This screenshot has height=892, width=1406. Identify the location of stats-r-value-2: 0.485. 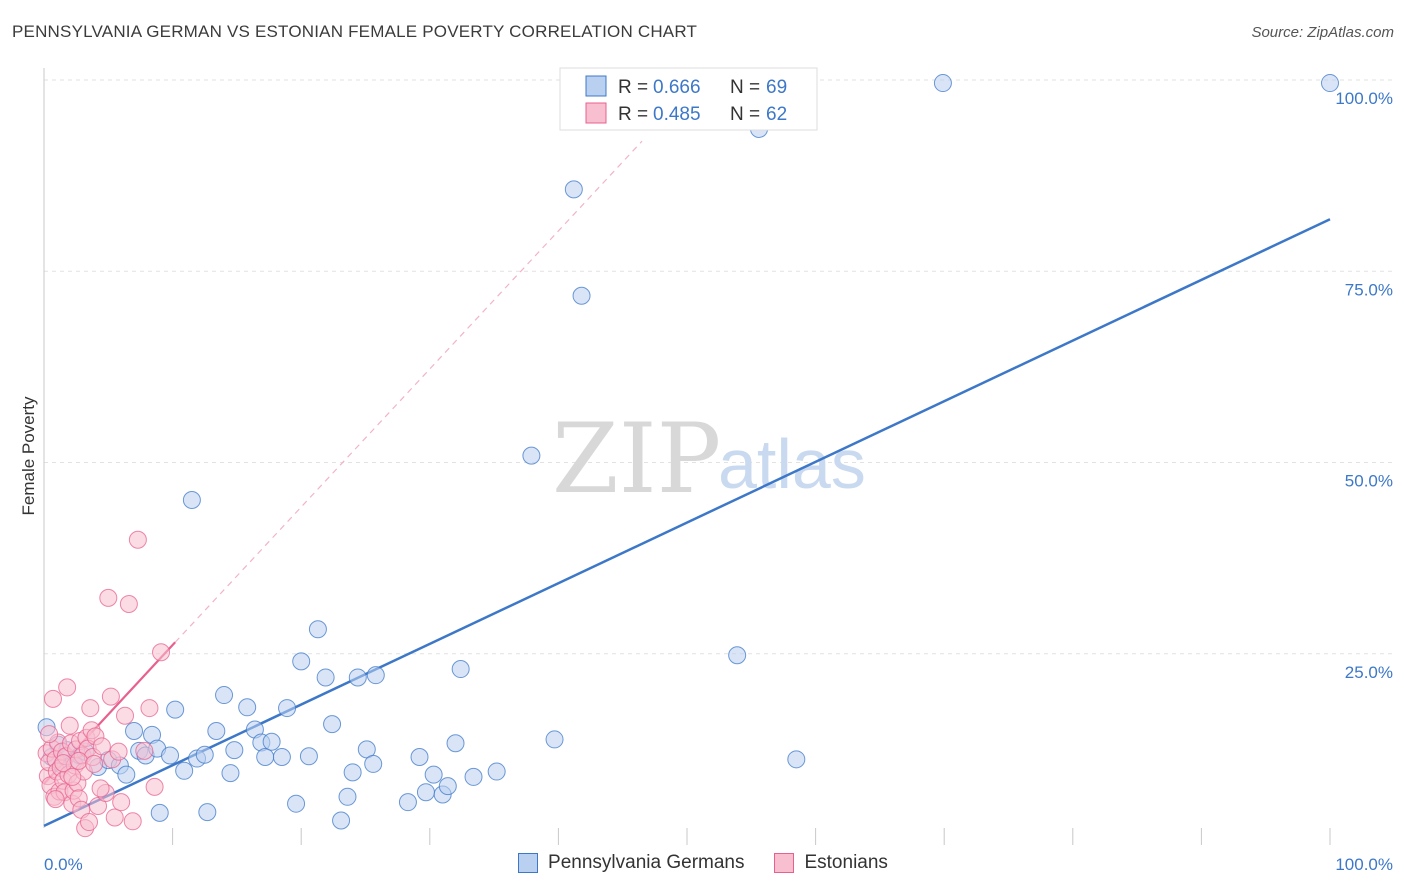
(677, 114).